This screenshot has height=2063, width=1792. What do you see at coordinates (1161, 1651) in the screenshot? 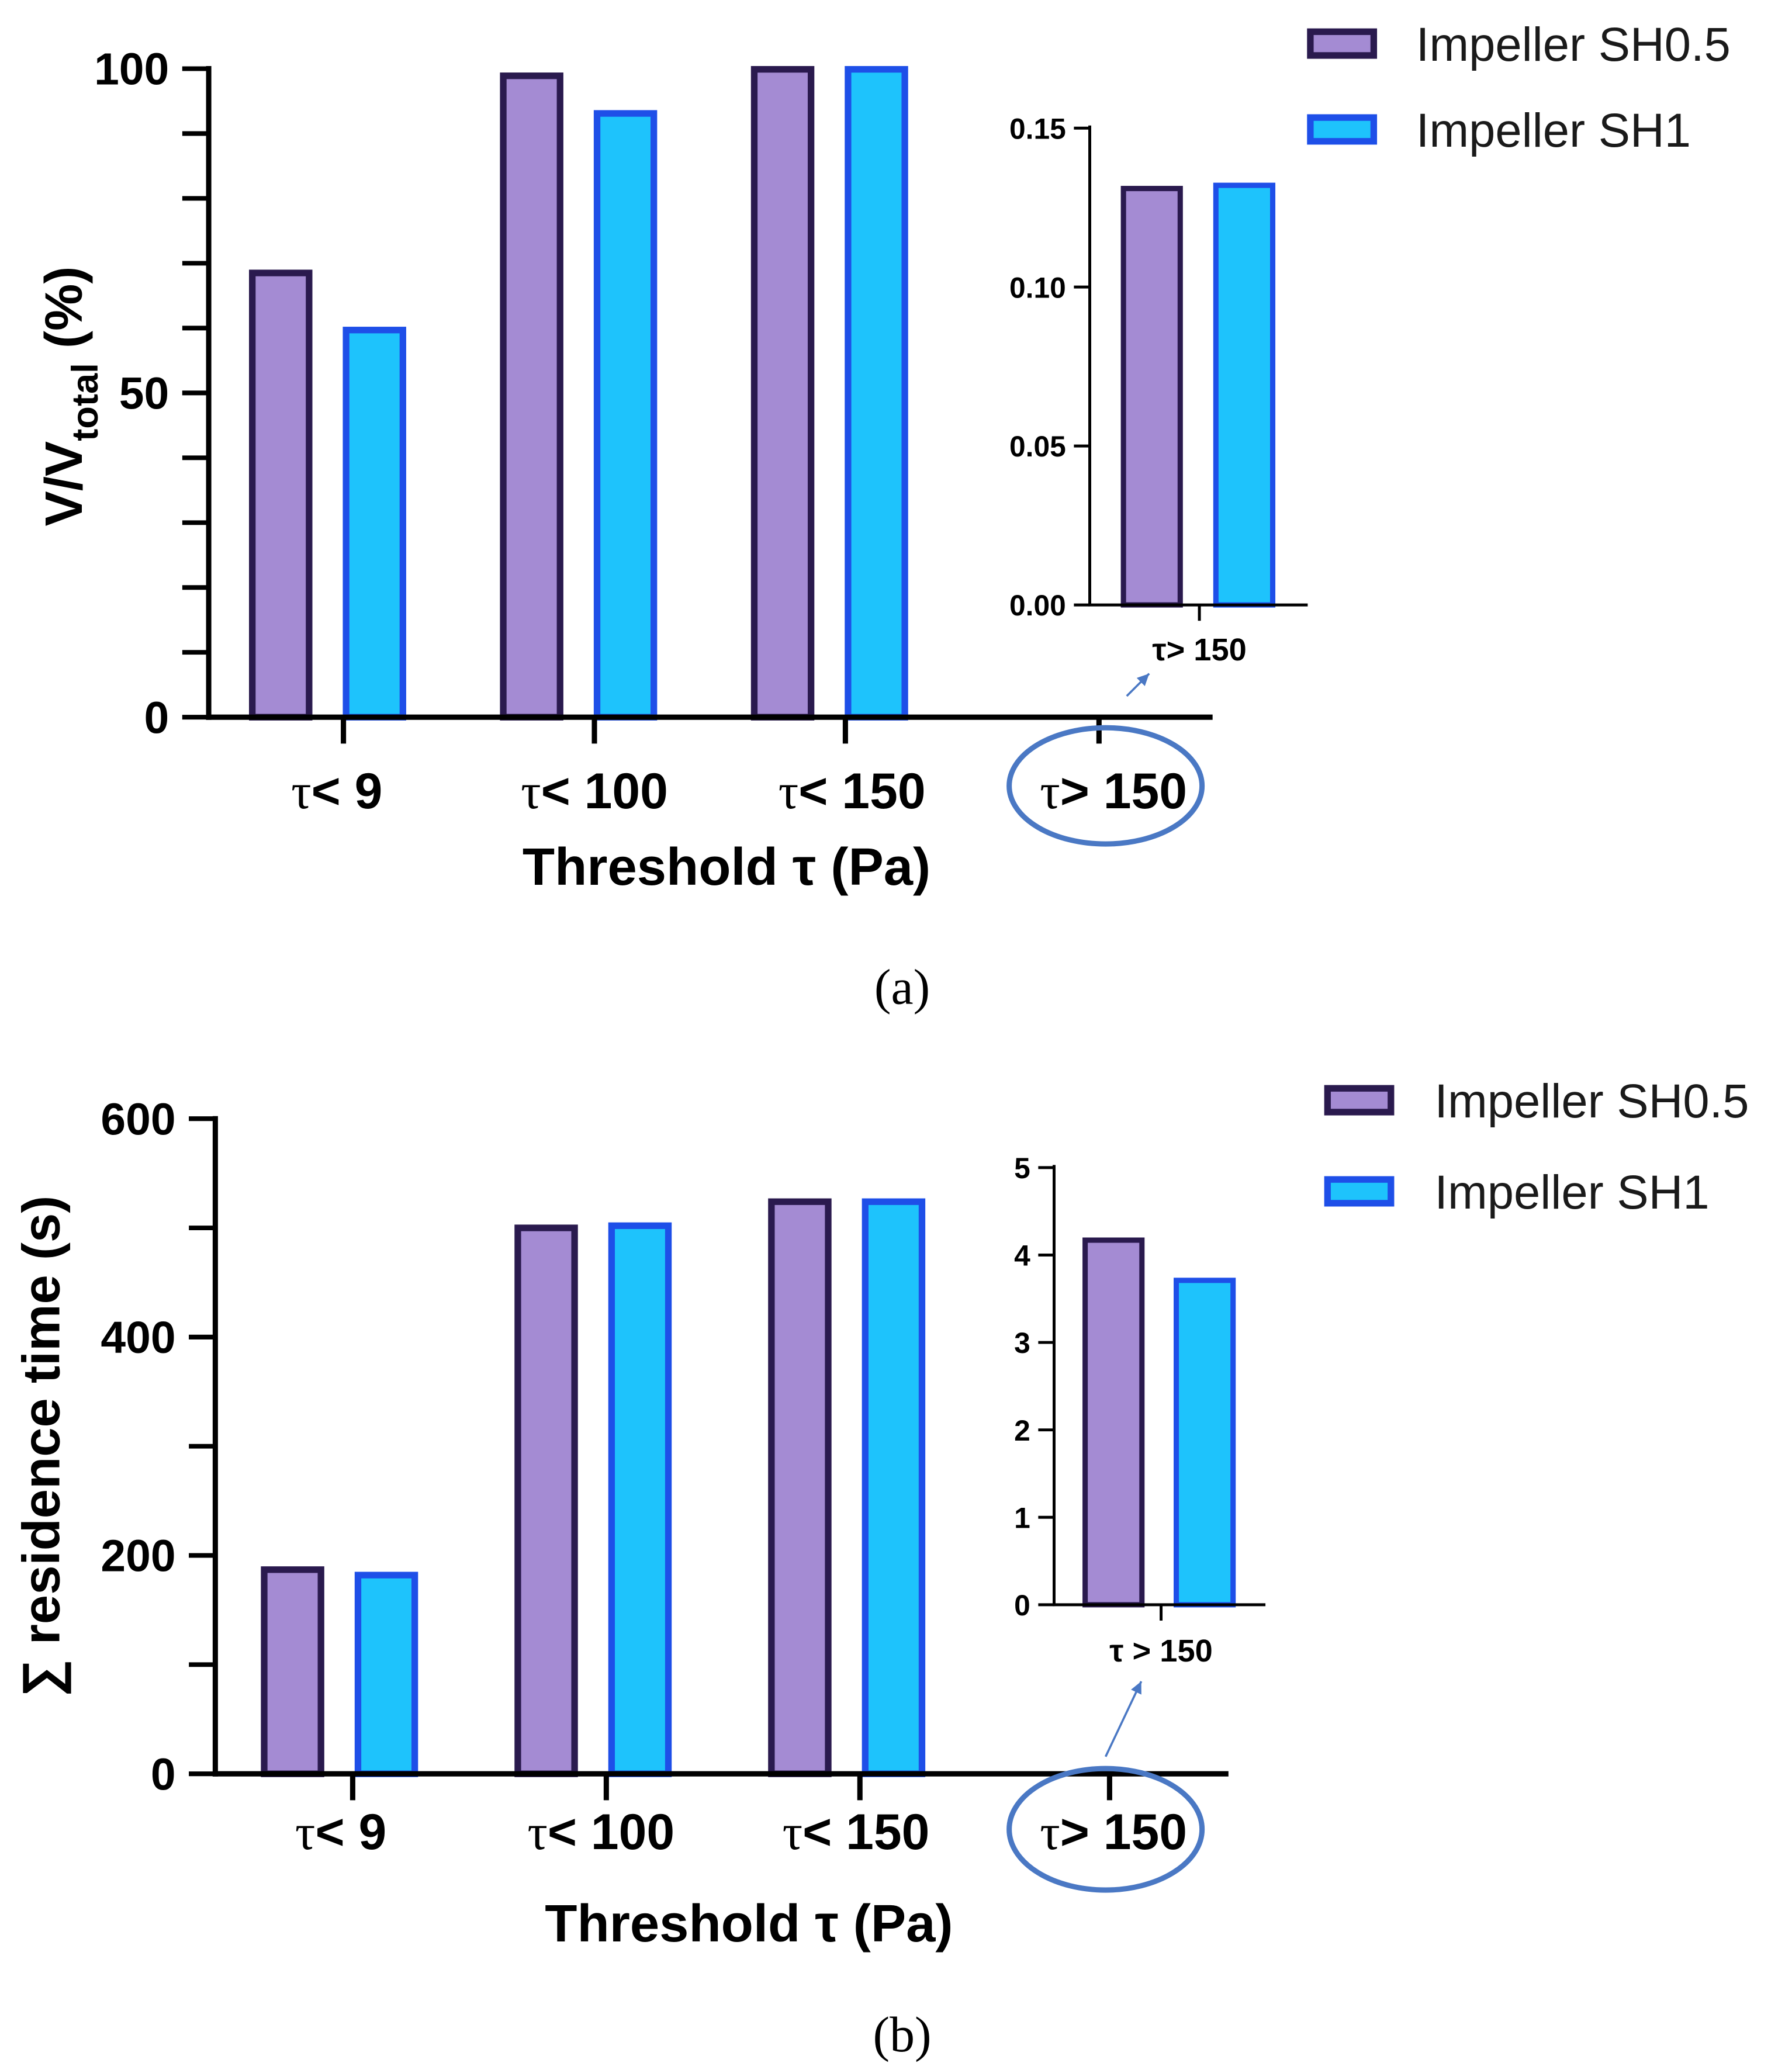
I see `inset-x-tick-label: τ > 150` at bounding box center [1161, 1651].